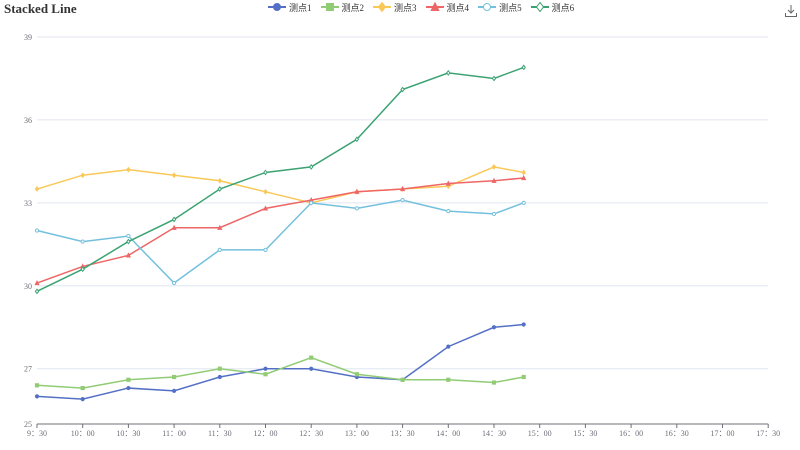 Image resolution: width=800 pixels, height=450 pixels. What do you see at coordinates (40, 8) in the screenshot?
I see `chart-title: Stacked Line` at bounding box center [40, 8].